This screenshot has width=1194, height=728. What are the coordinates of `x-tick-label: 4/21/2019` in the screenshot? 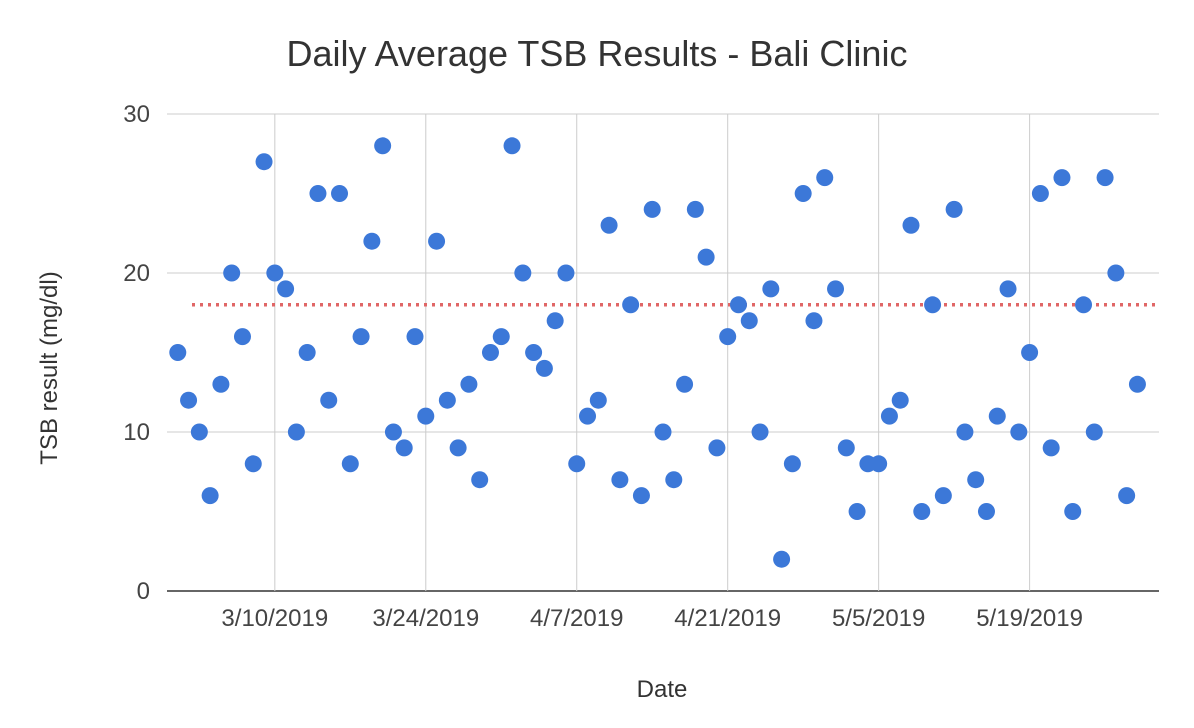 It's located at (727, 618).